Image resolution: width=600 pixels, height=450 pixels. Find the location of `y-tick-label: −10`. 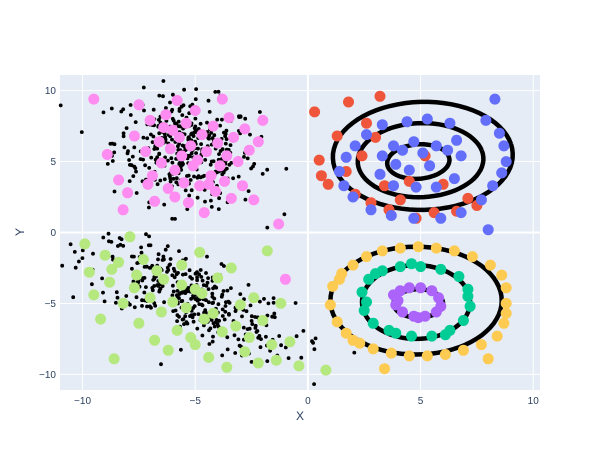

y-tick-label: −10 is located at coordinates (47, 375).